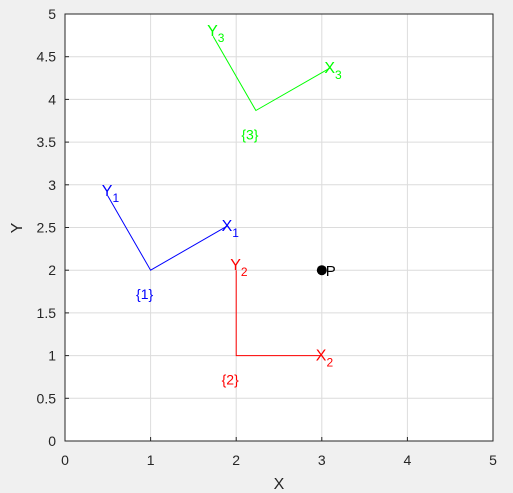  What do you see at coordinates (230, 380) in the screenshot?
I see `frame-2-name: {2}` at bounding box center [230, 380].